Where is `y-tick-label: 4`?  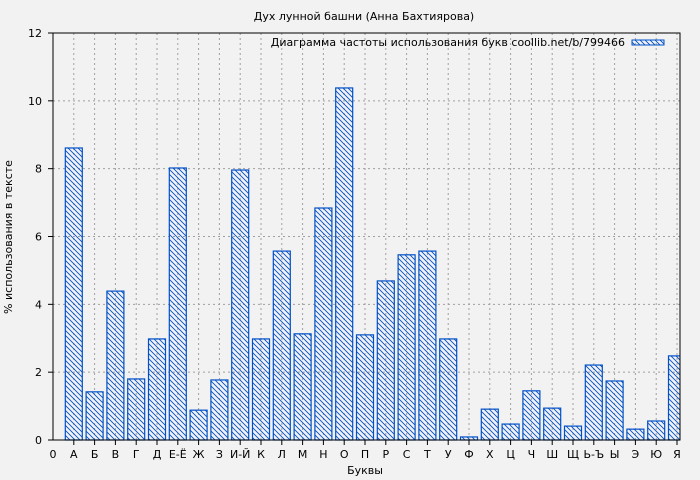
y-tick-label: 4 is located at coordinates (38, 304).